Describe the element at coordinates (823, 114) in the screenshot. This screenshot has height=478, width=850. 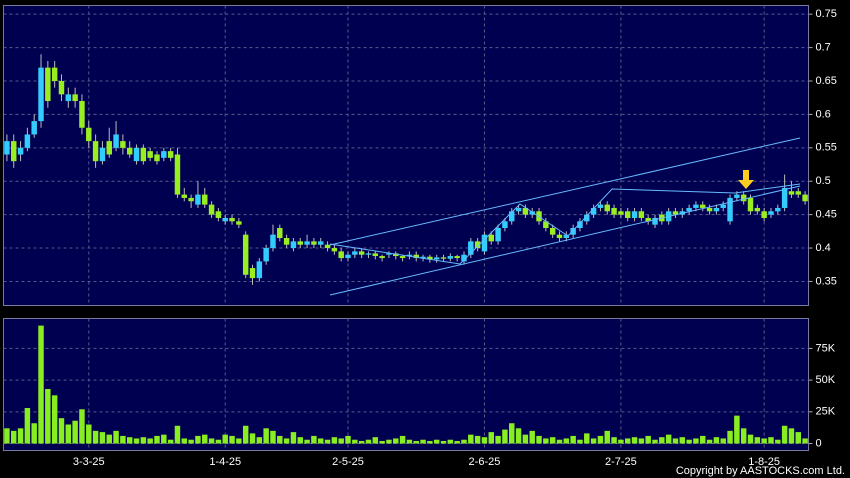
I see `y-tick-label: 0.6` at that location.